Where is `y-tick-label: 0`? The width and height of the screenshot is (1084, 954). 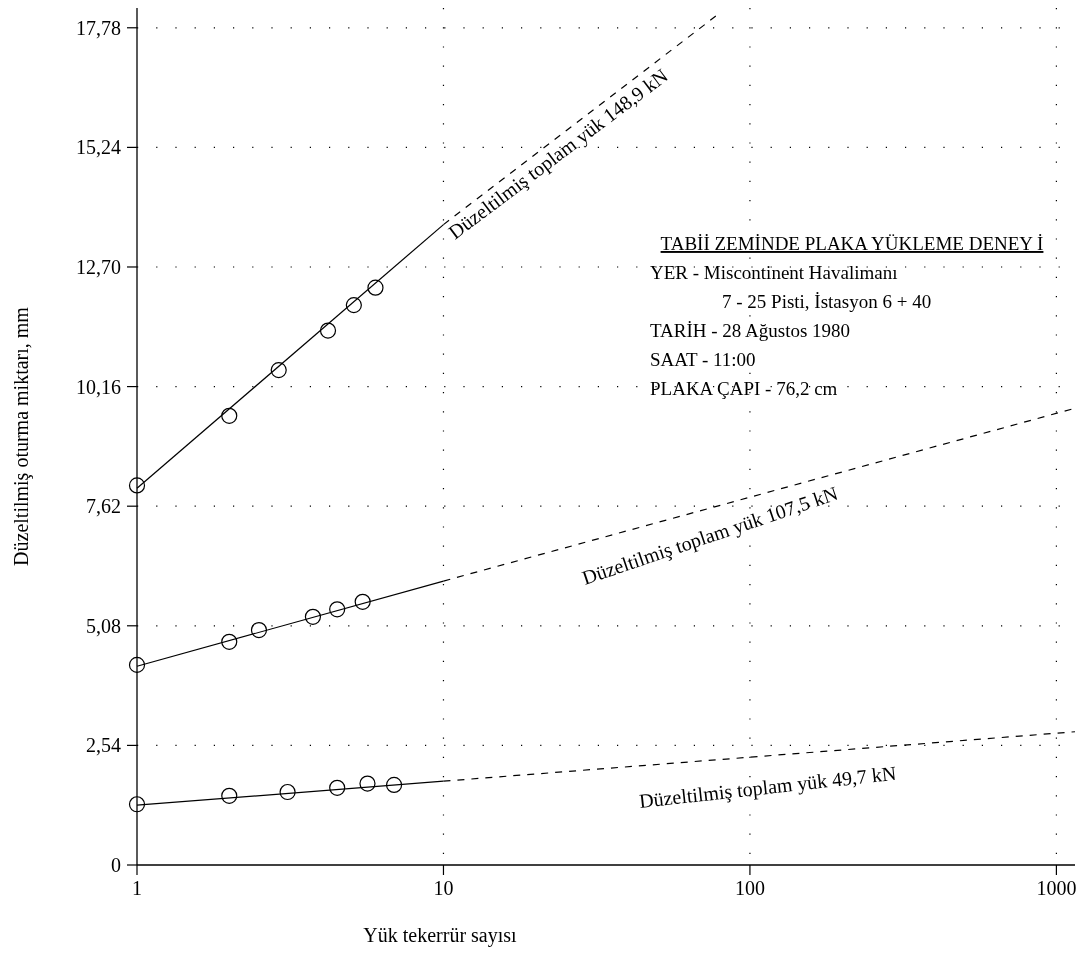
y-tick-label: 0 is located at coordinates (116, 865).